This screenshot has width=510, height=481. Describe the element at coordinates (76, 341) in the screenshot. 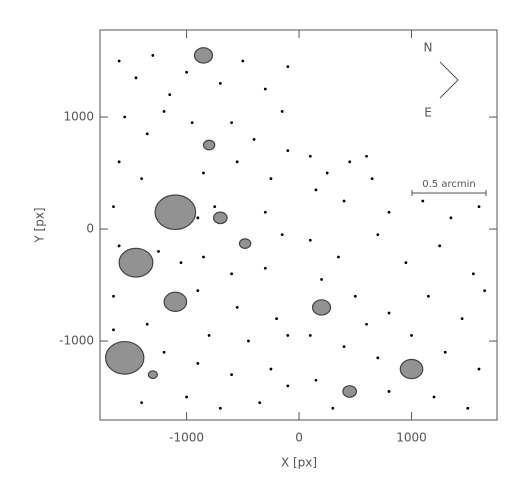

I see `y-tick-label: -1000` at that location.